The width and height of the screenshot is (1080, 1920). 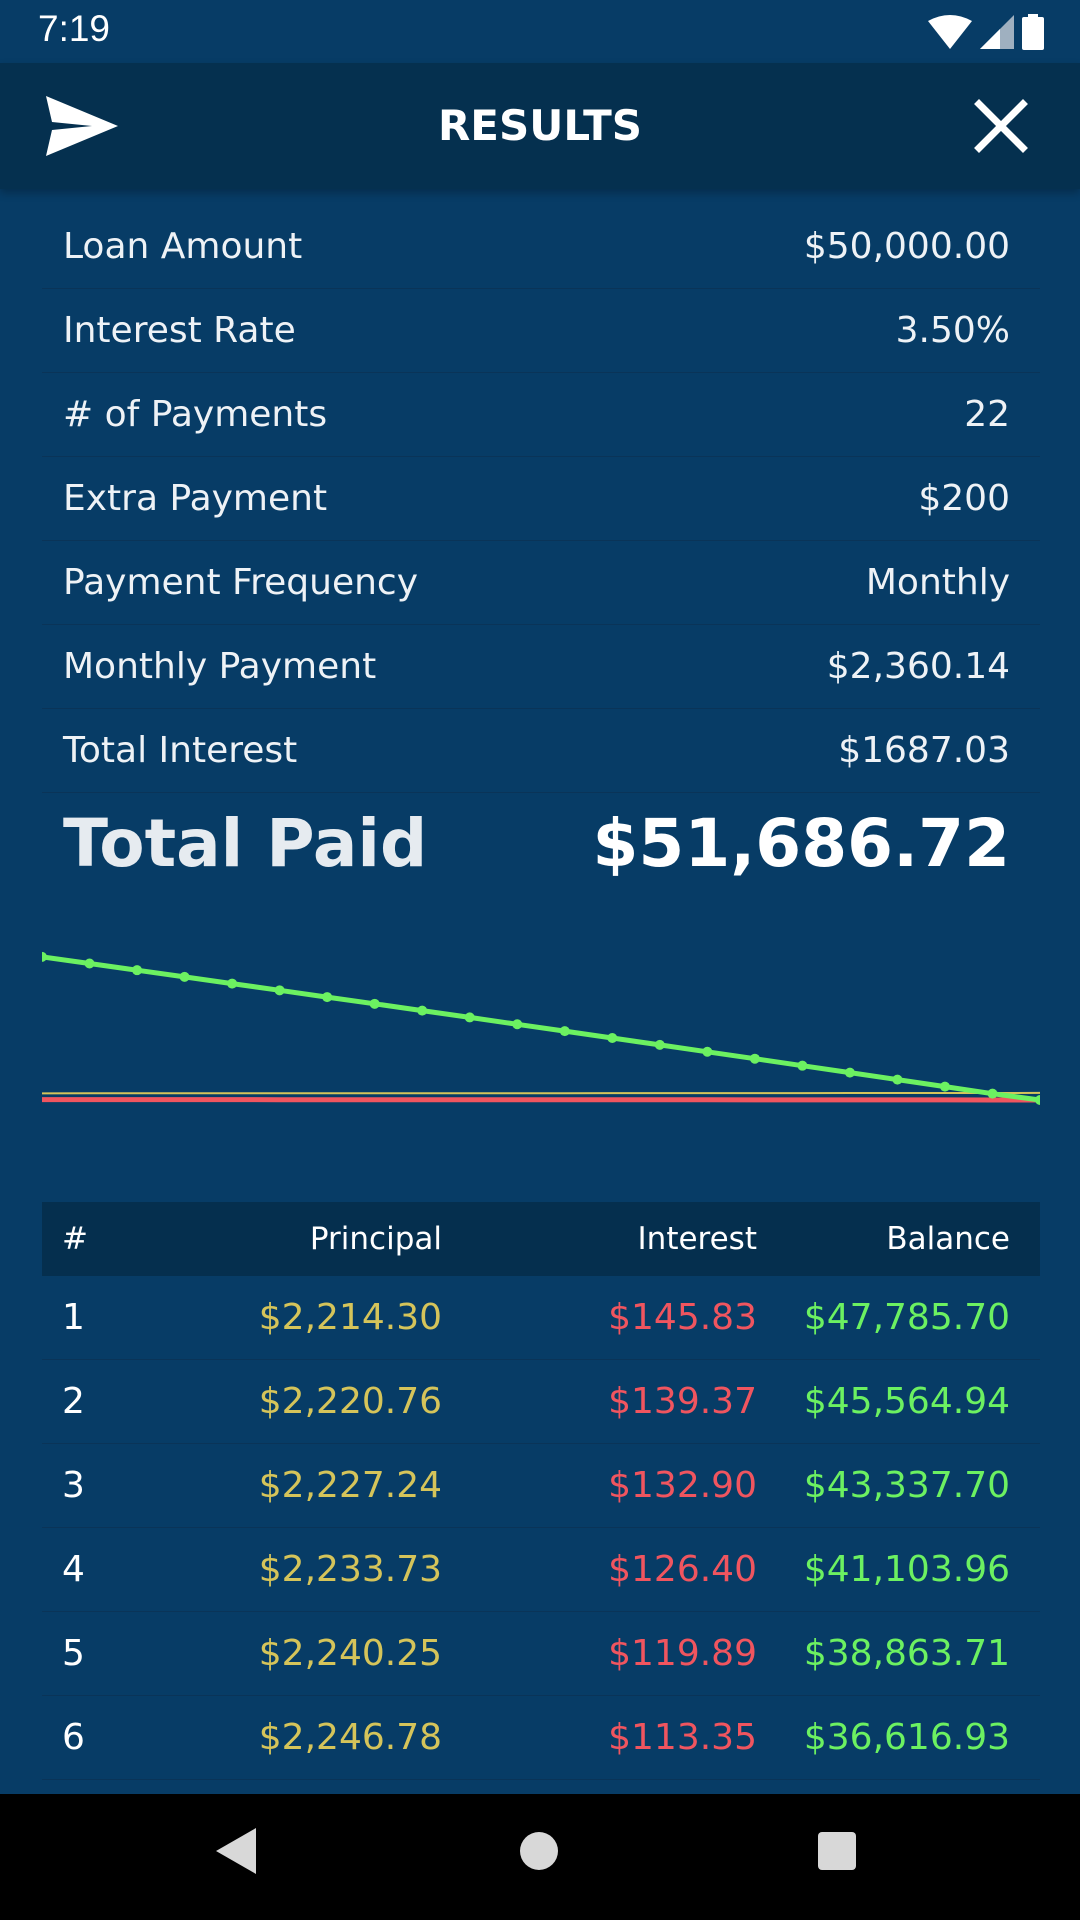 What do you see at coordinates (682, 1653) in the screenshot?
I see `row-interest: $119.89` at bounding box center [682, 1653].